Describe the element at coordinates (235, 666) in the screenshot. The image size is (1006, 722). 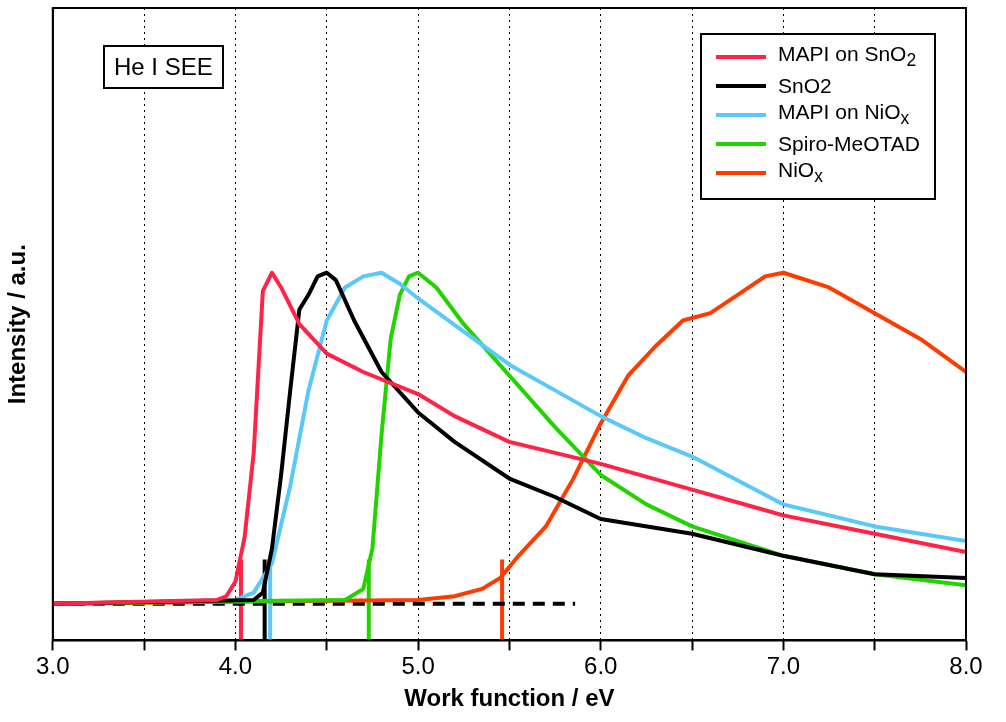
I see `x-tick-label: 4.0` at that location.